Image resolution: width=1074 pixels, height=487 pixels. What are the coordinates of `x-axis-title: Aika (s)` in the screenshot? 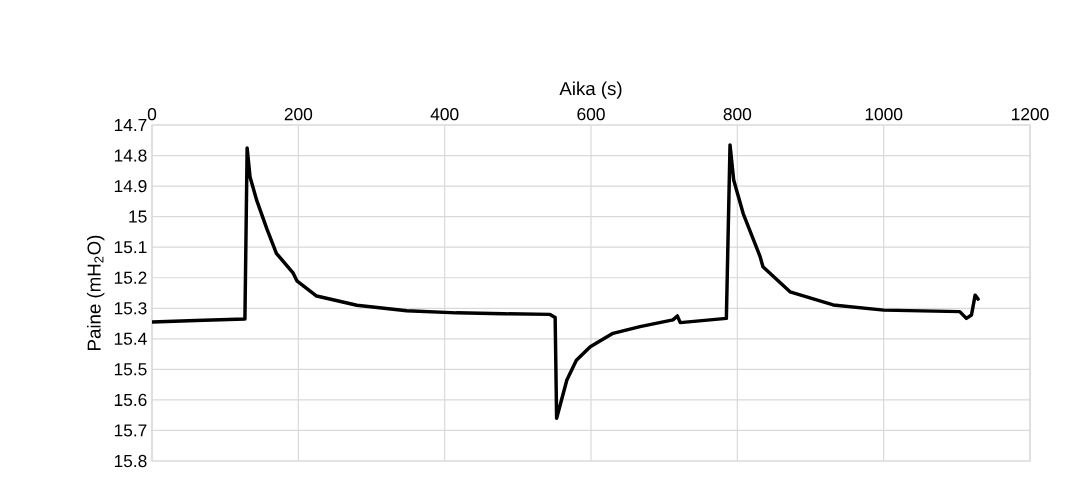 It's located at (590, 90).